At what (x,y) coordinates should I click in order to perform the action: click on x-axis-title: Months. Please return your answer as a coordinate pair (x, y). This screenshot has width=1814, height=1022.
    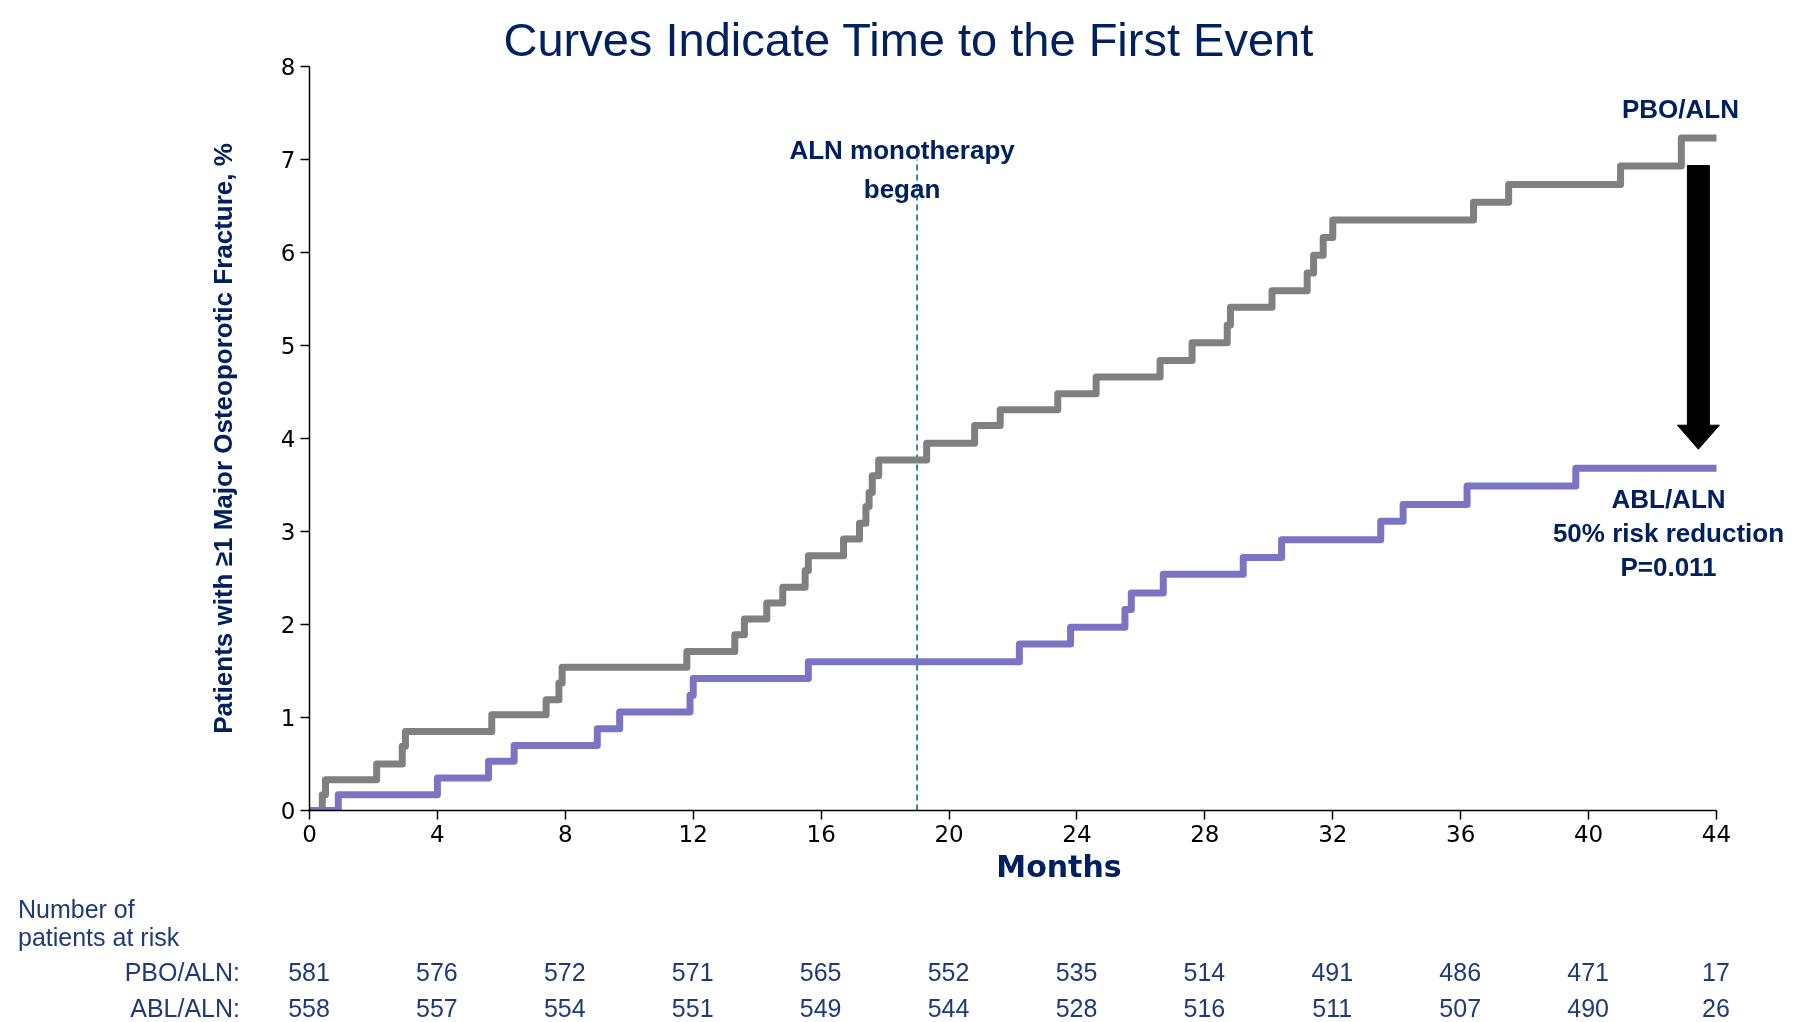
    Looking at the image, I should click on (1059, 866).